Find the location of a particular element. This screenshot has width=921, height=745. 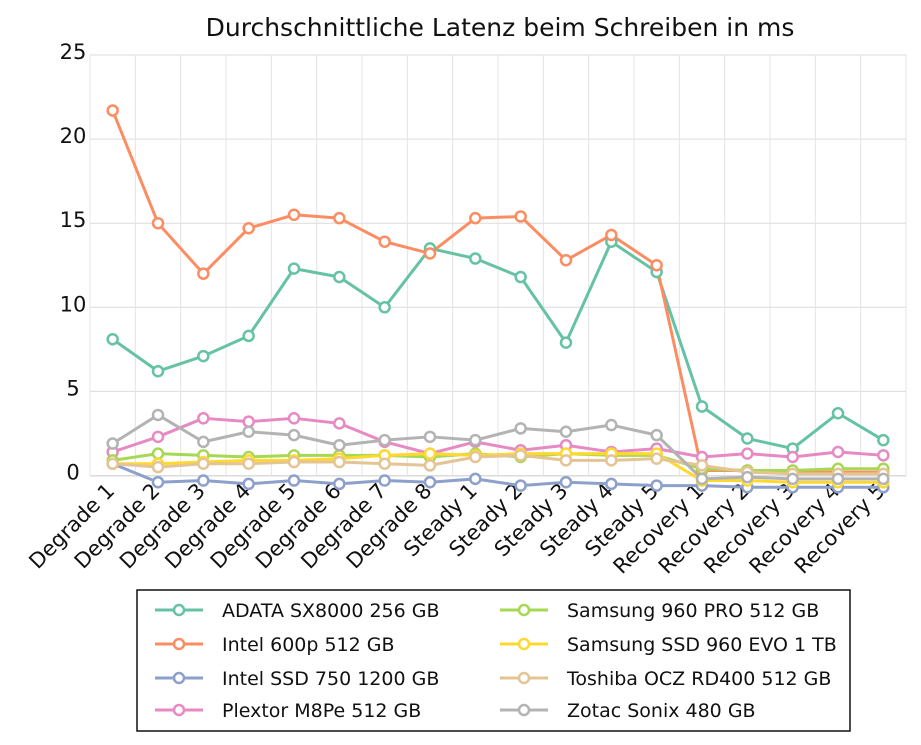

legend-label: Samsung 960 PRO 512 GB is located at coordinates (693, 611).